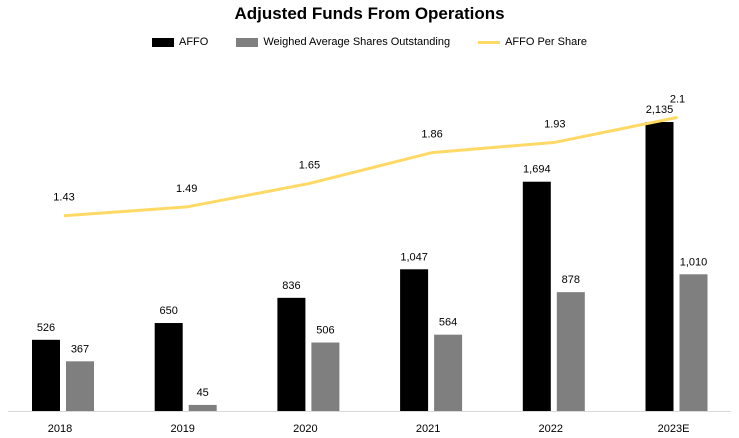 The width and height of the screenshot is (739, 438). Describe the element at coordinates (431, 135) in the screenshot. I see `line-data-label: 1.86` at that location.